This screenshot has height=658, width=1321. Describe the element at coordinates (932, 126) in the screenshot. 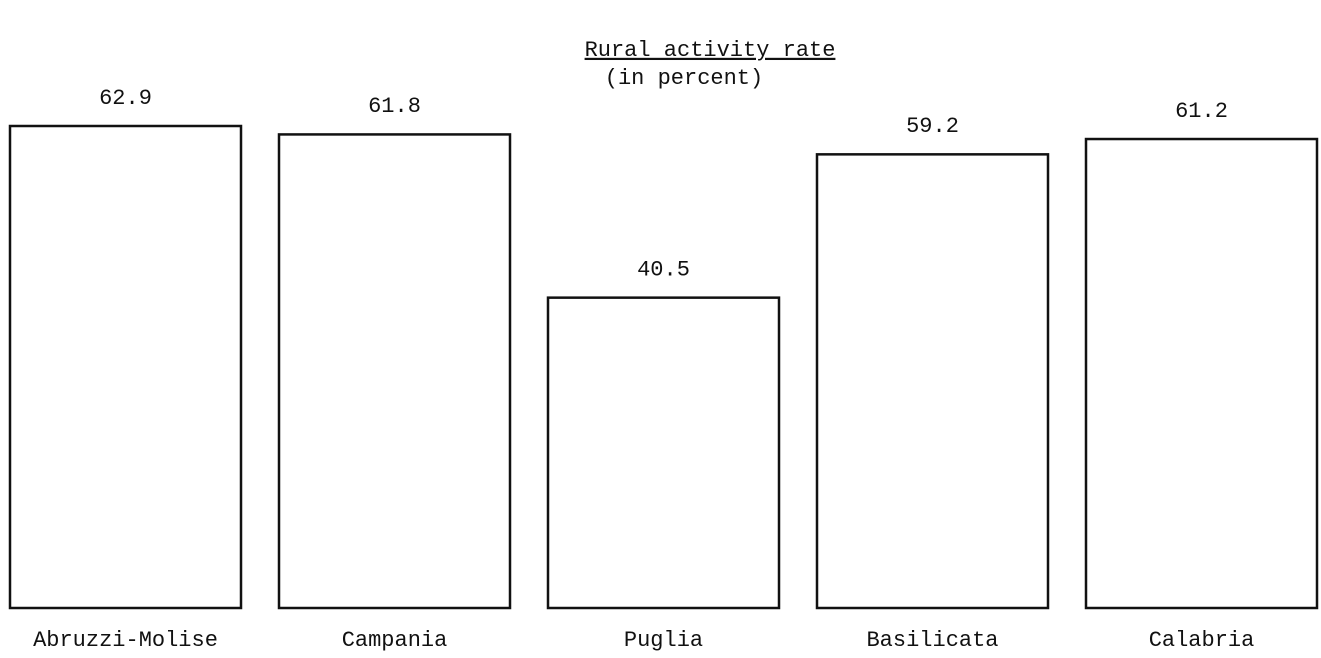

I see `value-label: 59.2` at that location.